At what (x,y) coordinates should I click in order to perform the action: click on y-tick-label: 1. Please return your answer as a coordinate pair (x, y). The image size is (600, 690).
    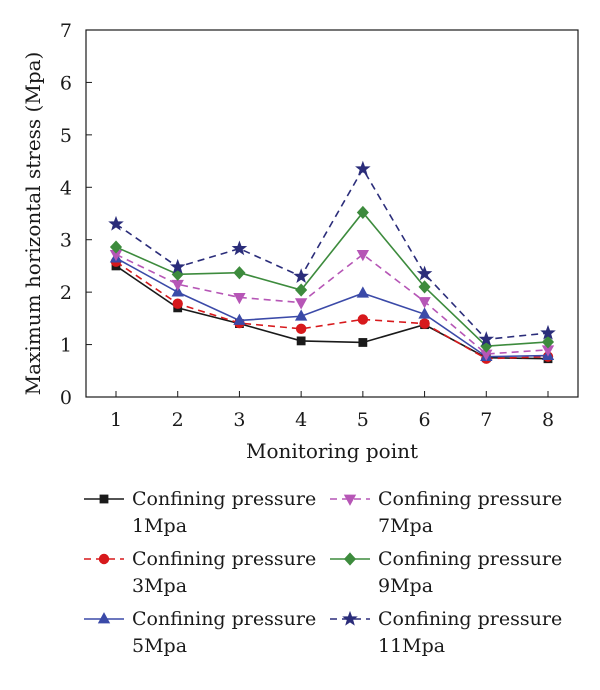
    Looking at the image, I should click on (66, 346).